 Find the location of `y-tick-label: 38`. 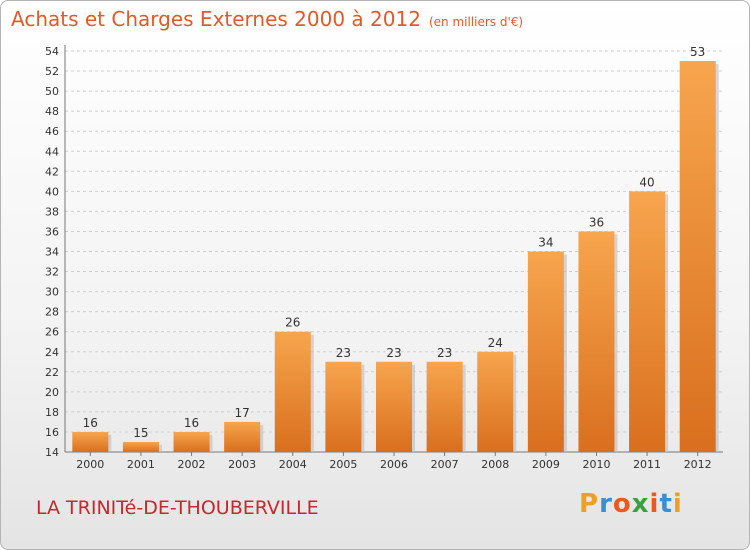

y-tick-label: 38 is located at coordinates (52, 211).